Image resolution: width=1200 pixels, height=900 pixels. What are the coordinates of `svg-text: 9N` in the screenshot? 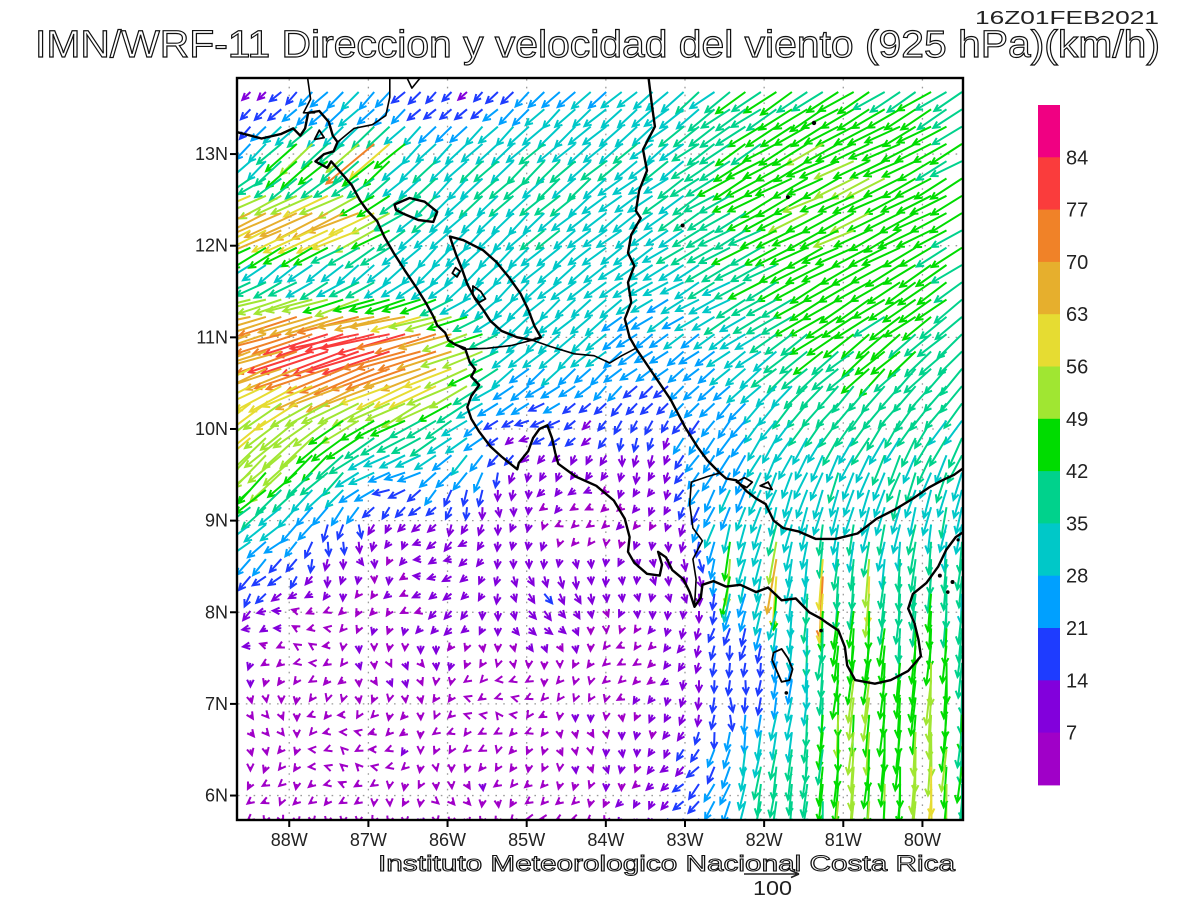 It's located at (216, 521).